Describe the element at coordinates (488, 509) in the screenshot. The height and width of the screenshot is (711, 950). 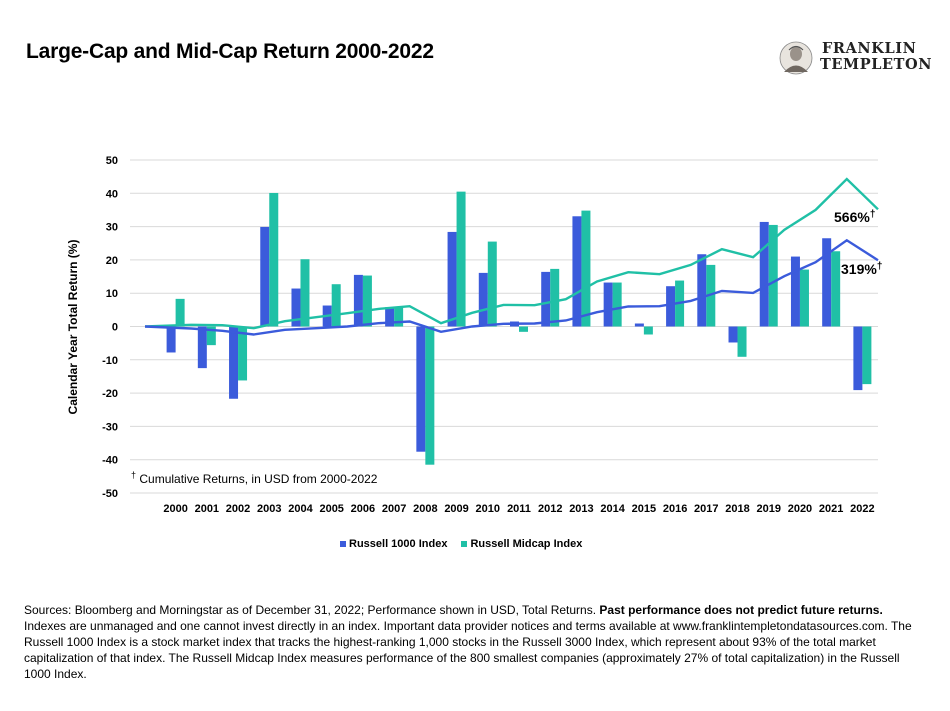
I see `x-tick-label: 2010` at that location.